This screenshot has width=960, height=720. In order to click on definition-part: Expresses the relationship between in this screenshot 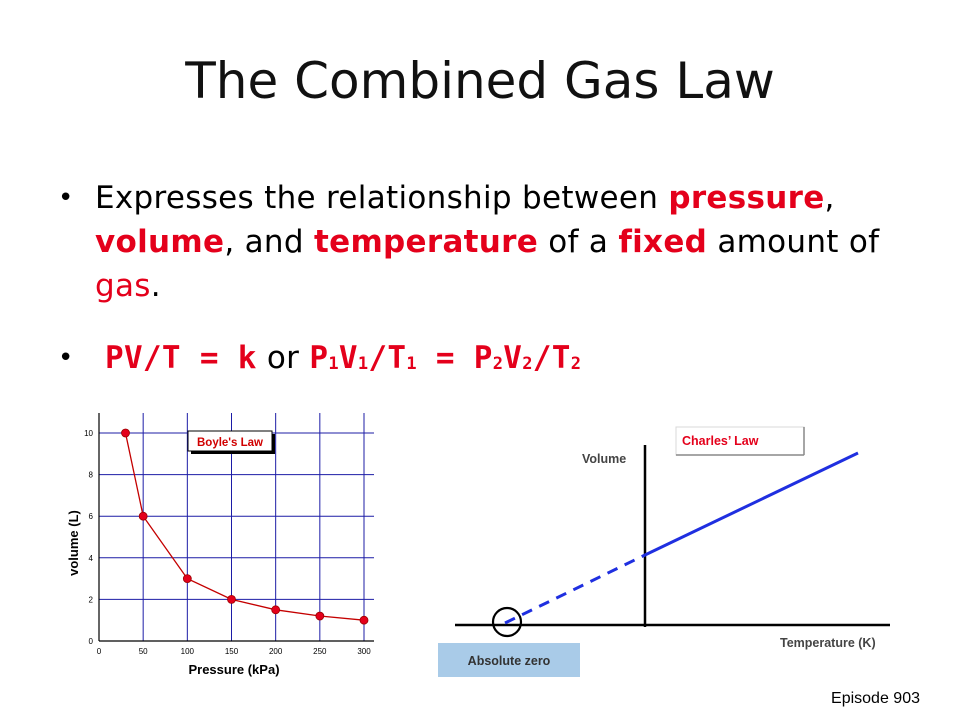, I will do `click(377, 198)`.